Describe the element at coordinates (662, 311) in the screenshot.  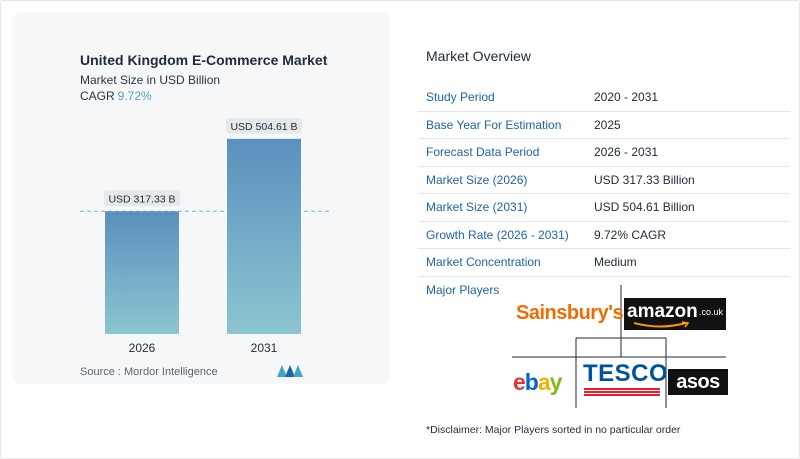
I see `amazon-wordmark: amazon` at that location.